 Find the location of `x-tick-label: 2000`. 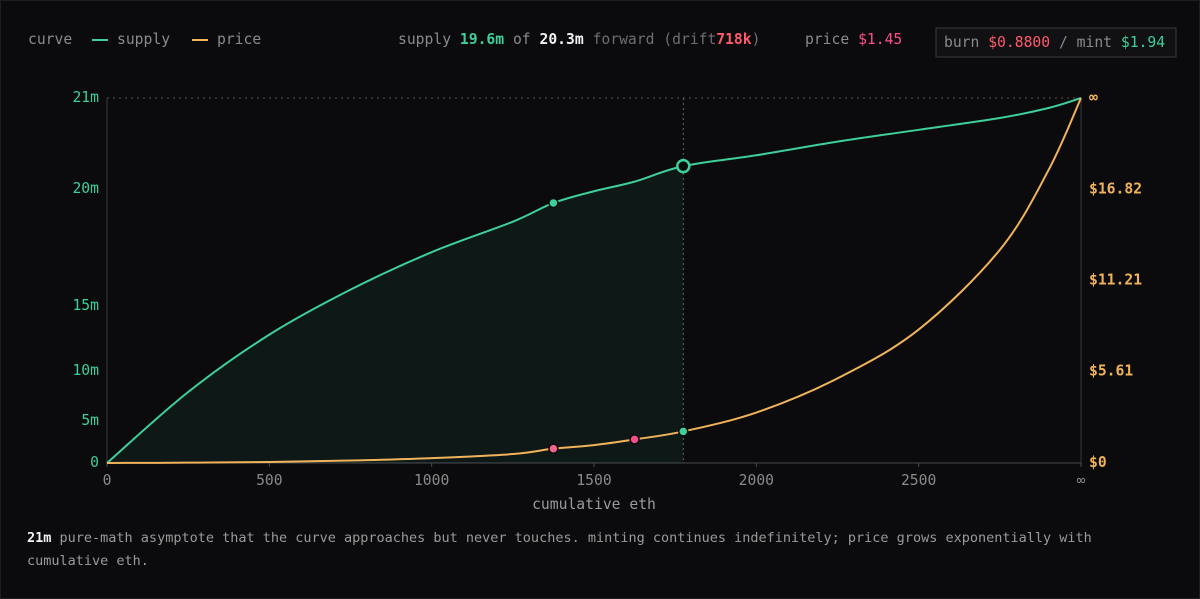

x-tick-label: 2000 is located at coordinates (756, 480).